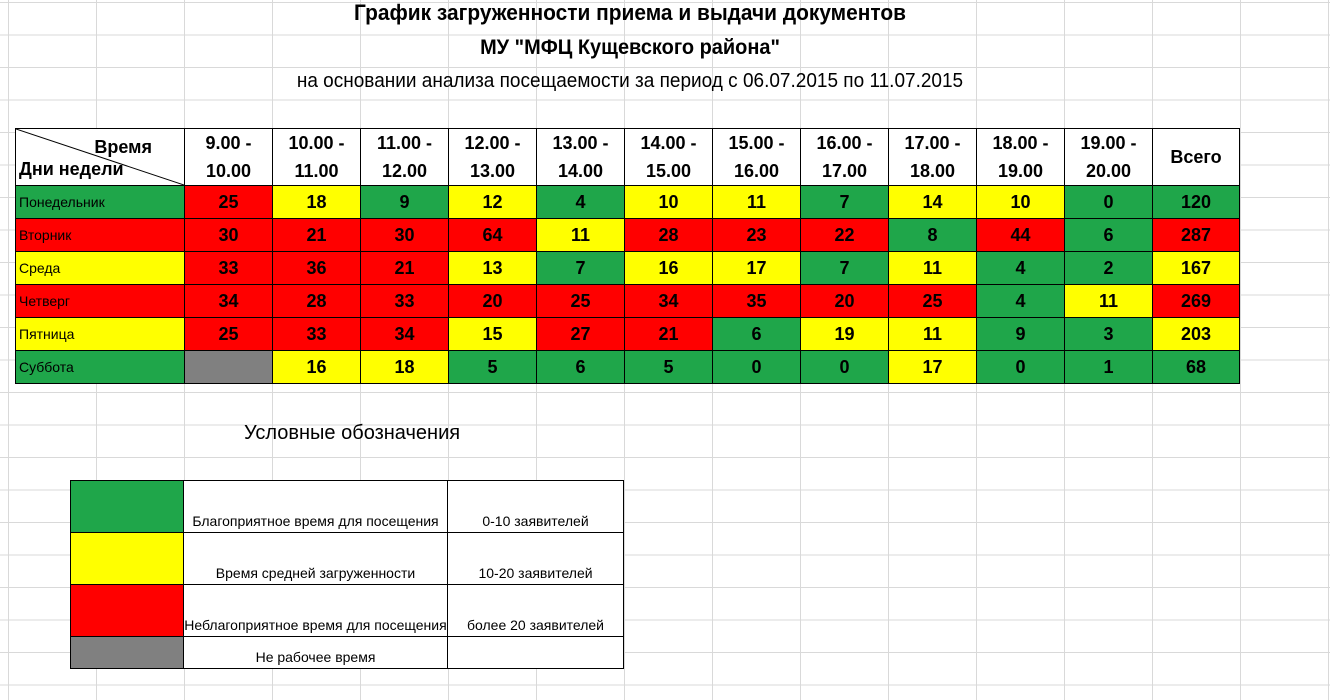  What do you see at coordinates (100, 202) in the screenshot?
I see `day-label: Понедельник` at bounding box center [100, 202].